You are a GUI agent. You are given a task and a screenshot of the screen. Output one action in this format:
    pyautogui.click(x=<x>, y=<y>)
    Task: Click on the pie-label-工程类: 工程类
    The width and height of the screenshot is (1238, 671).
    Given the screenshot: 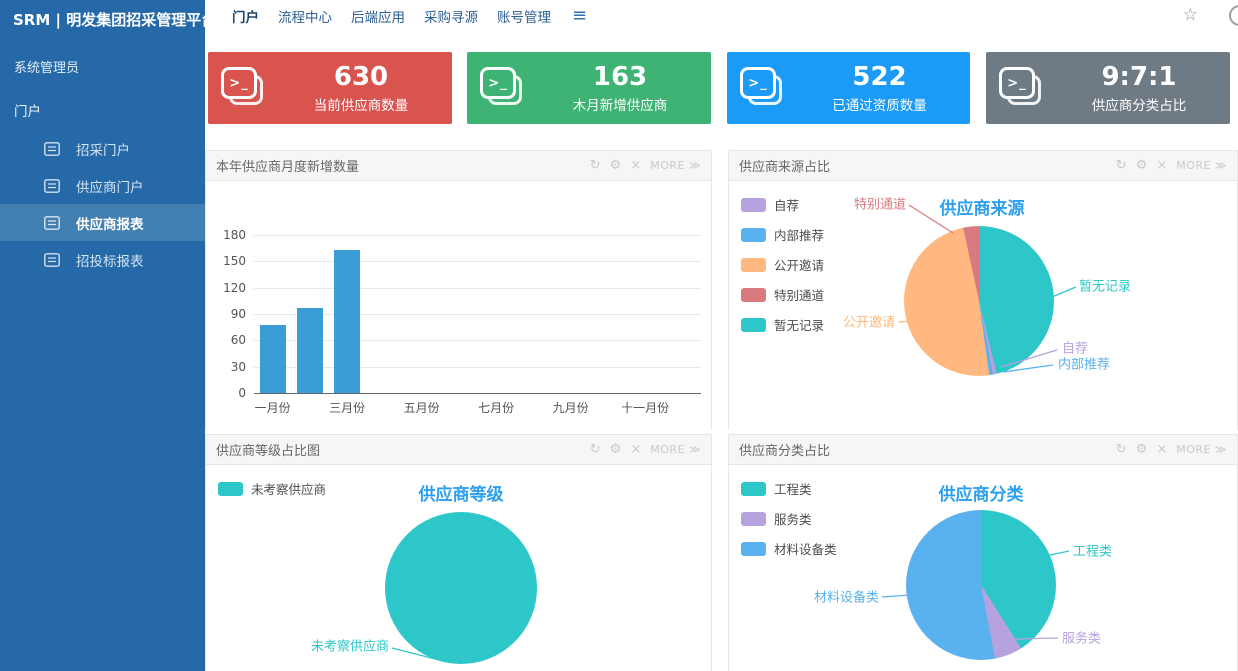 What is the action you would take?
    pyautogui.click(x=1093, y=552)
    